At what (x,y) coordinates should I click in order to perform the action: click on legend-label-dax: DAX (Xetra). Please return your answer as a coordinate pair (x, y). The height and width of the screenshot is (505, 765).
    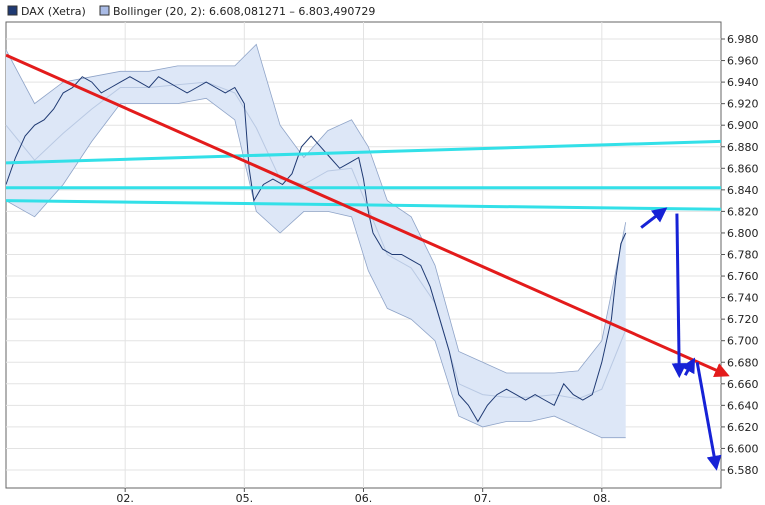
    Looking at the image, I should click on (53, 11).